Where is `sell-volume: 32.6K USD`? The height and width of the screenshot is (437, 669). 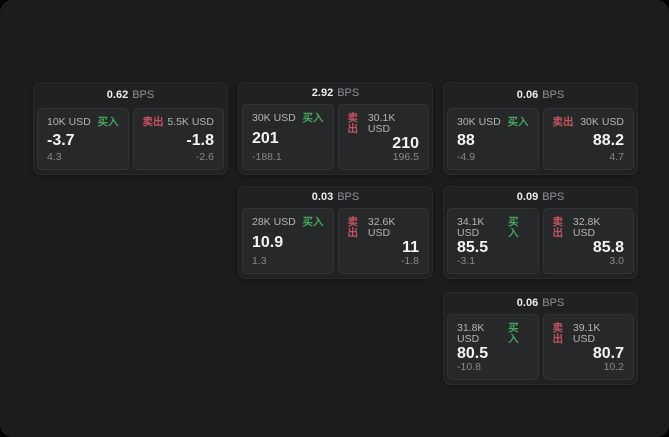 sell-volume: 32.6K USD is located at coordinates (381, 227).